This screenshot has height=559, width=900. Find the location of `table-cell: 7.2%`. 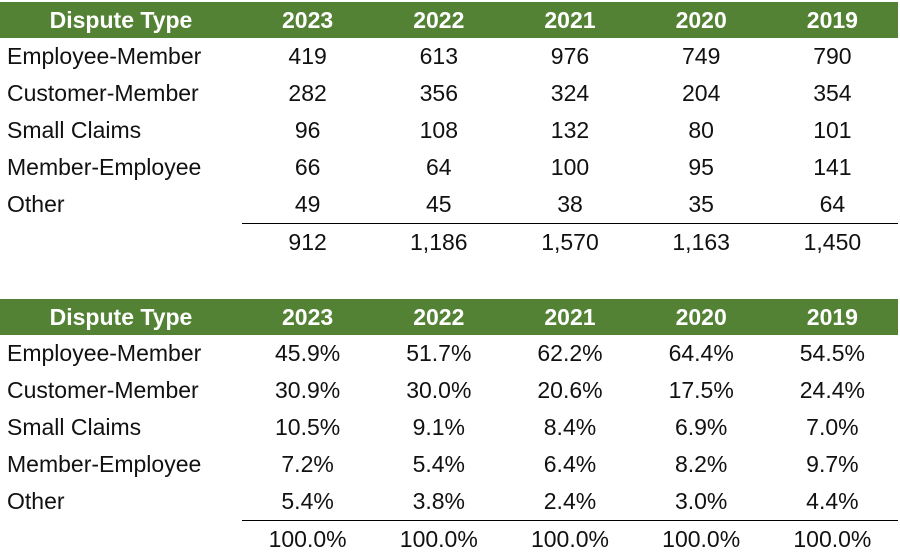

table-cell: 7.2% is located at coordinates (307, 464).